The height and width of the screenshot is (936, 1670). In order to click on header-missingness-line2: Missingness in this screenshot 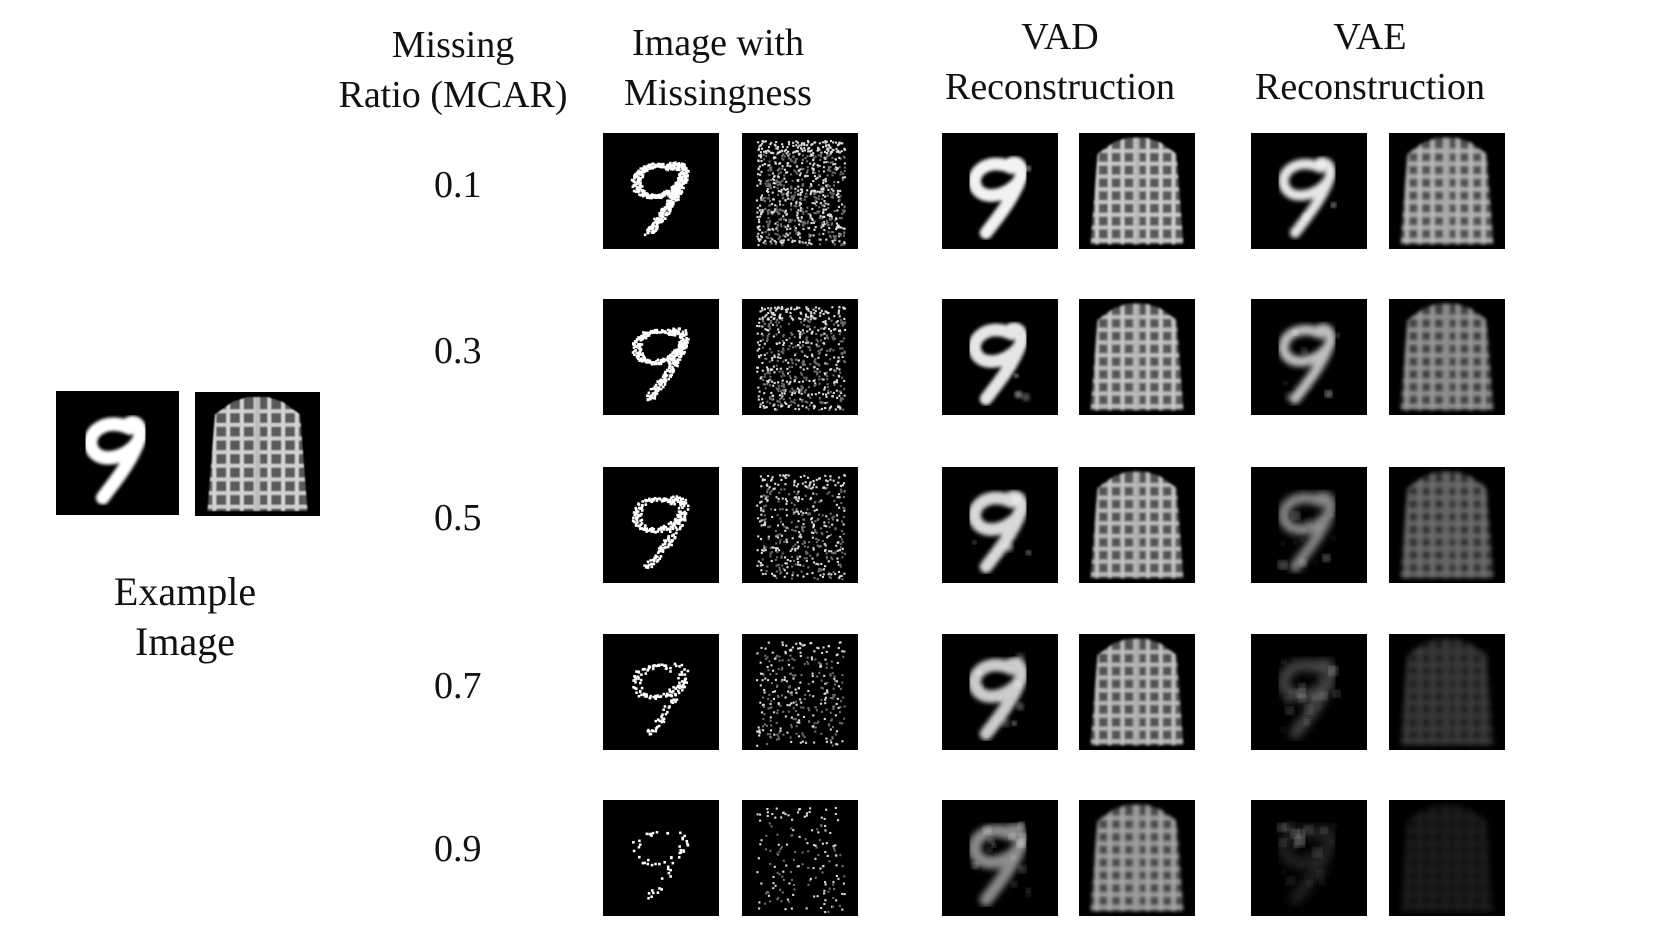, I will do `click(718, 93)`.